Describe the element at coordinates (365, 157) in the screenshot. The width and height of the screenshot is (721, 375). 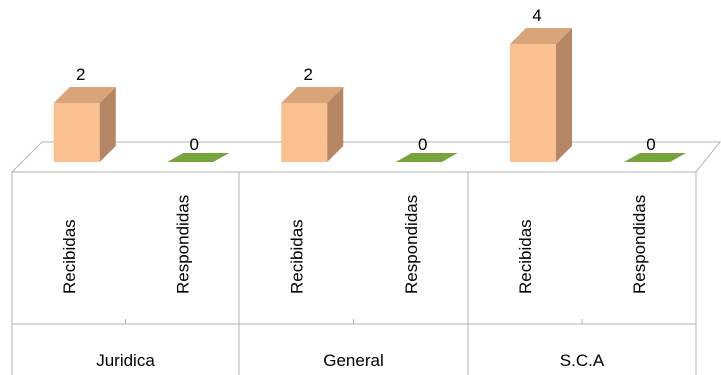
I see `chart-floor` at that location.